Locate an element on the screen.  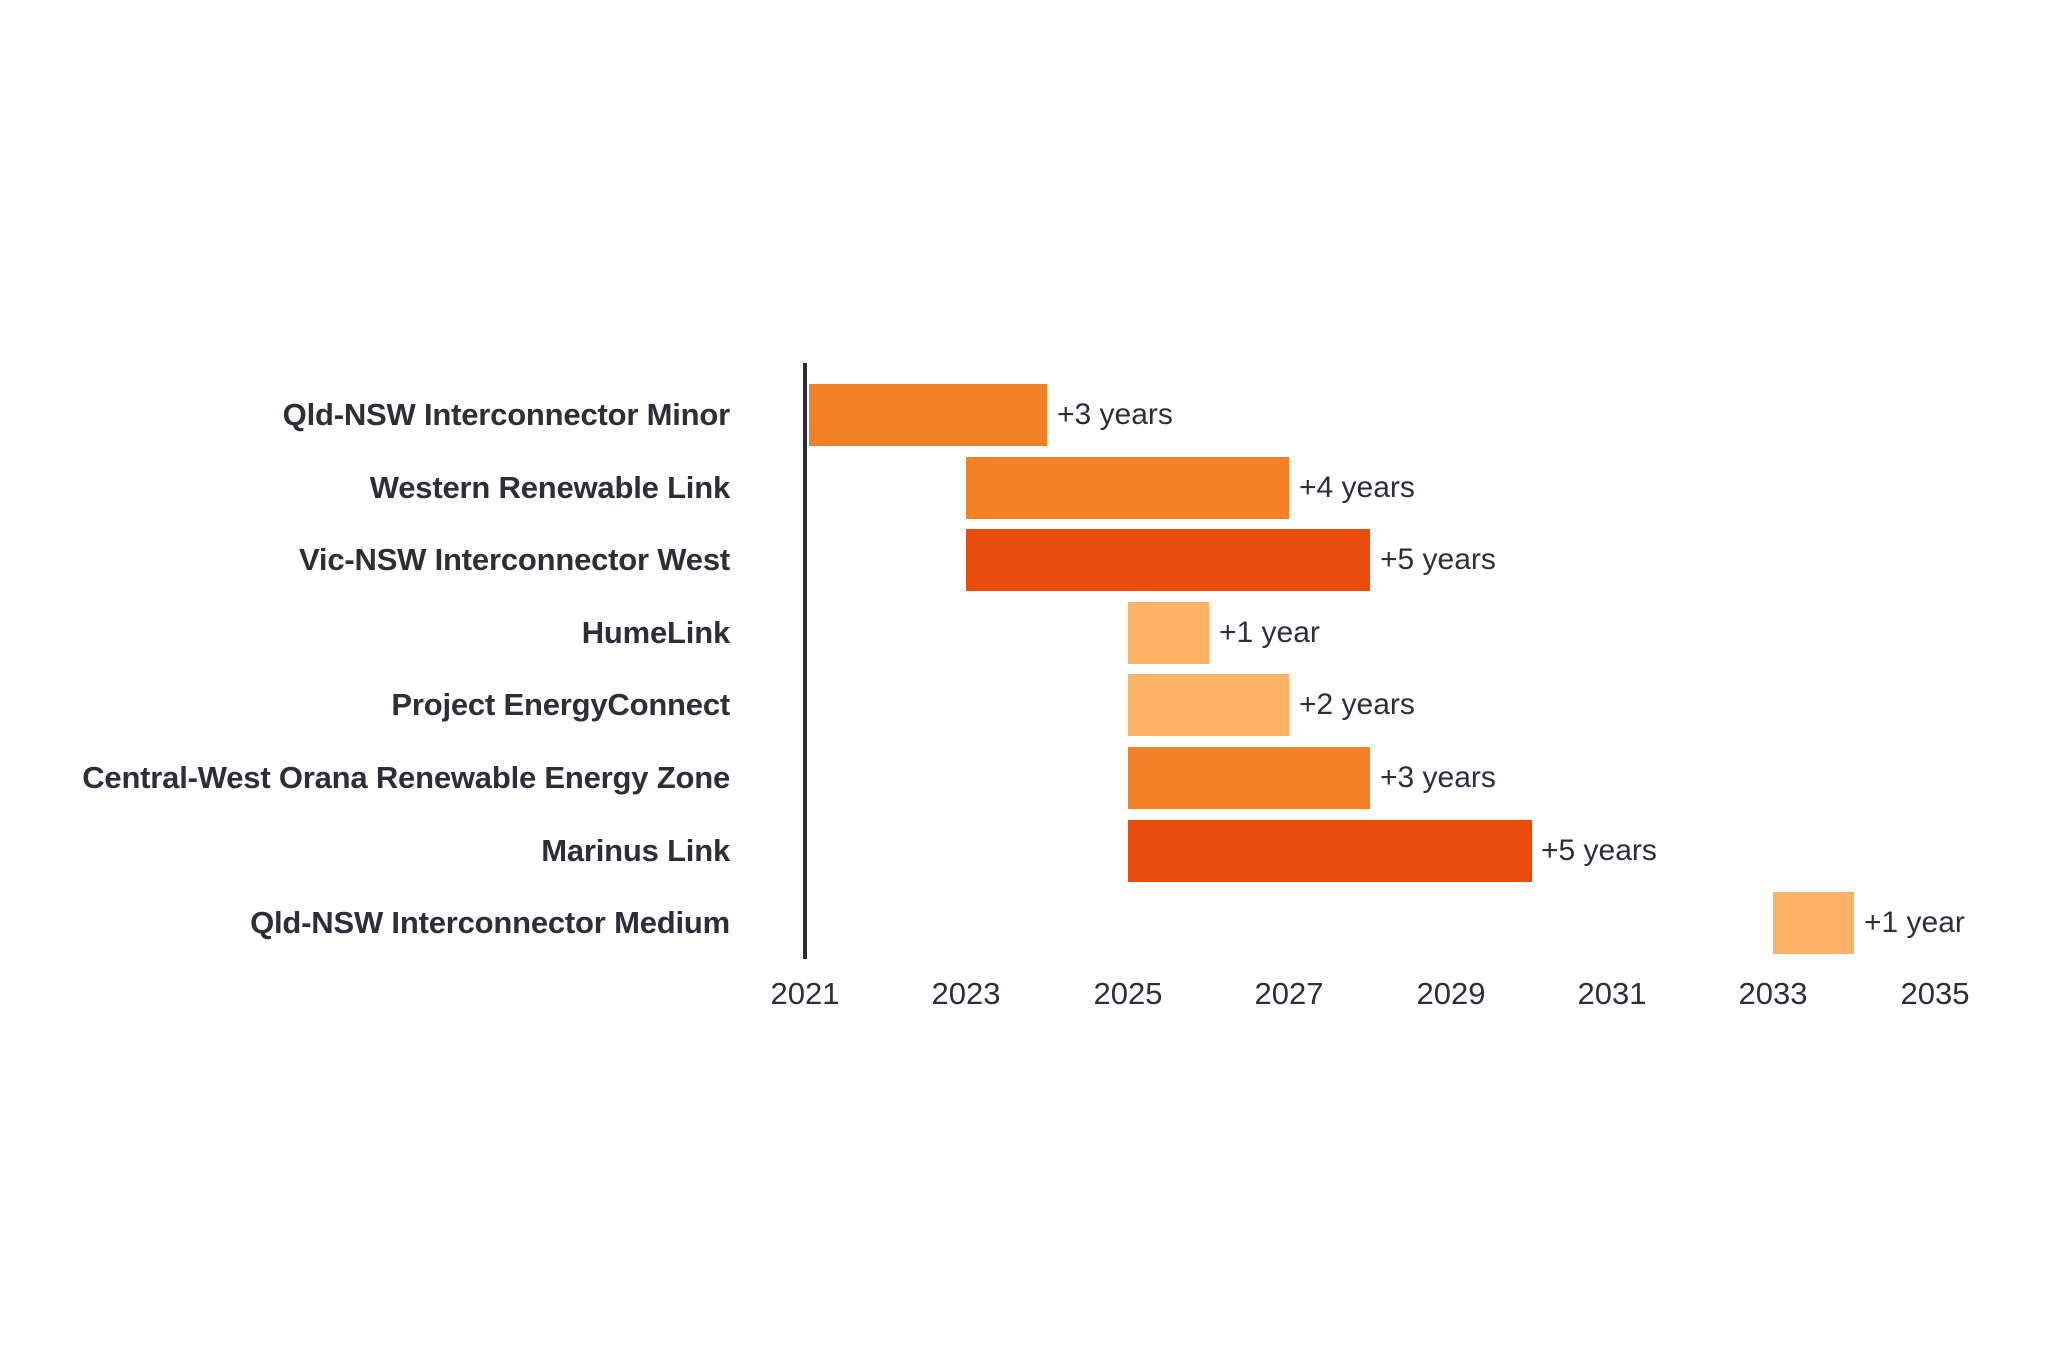
gantt-row: Marinus Link +5 years is located at coordinates (1024, 851).